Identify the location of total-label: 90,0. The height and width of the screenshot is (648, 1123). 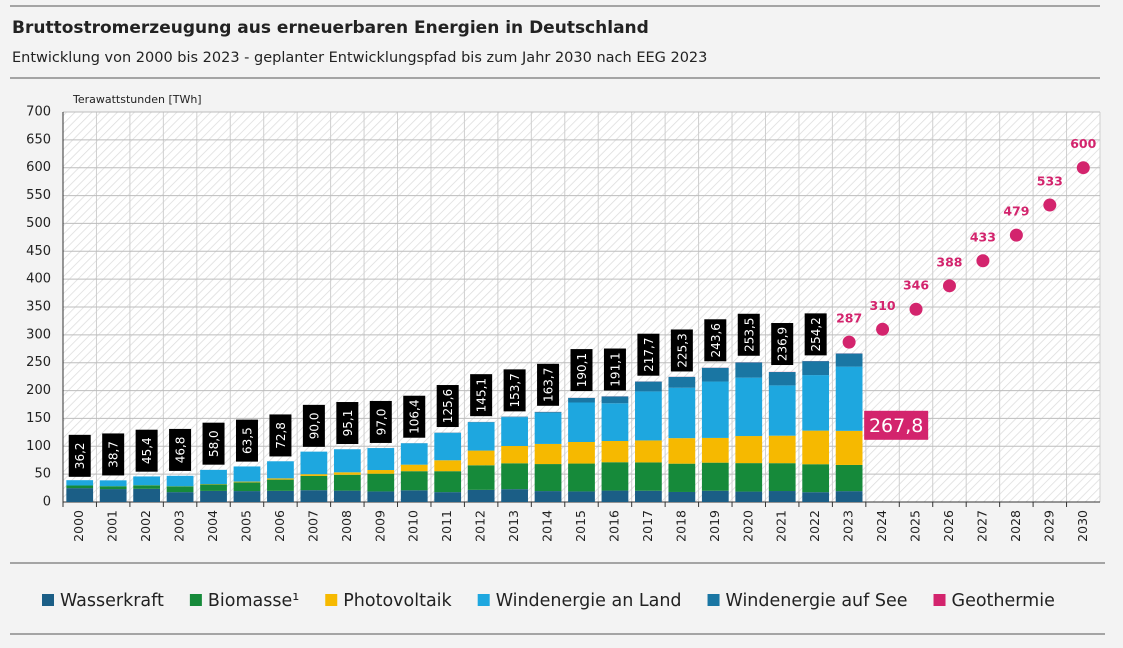
(314, 425).